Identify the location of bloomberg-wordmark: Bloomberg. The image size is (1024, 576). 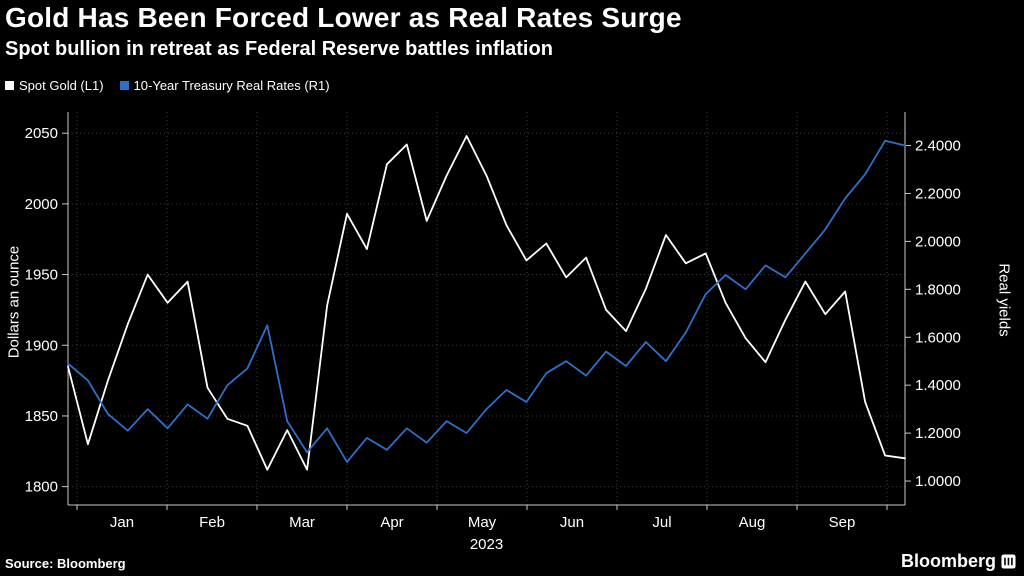
(948, 561).